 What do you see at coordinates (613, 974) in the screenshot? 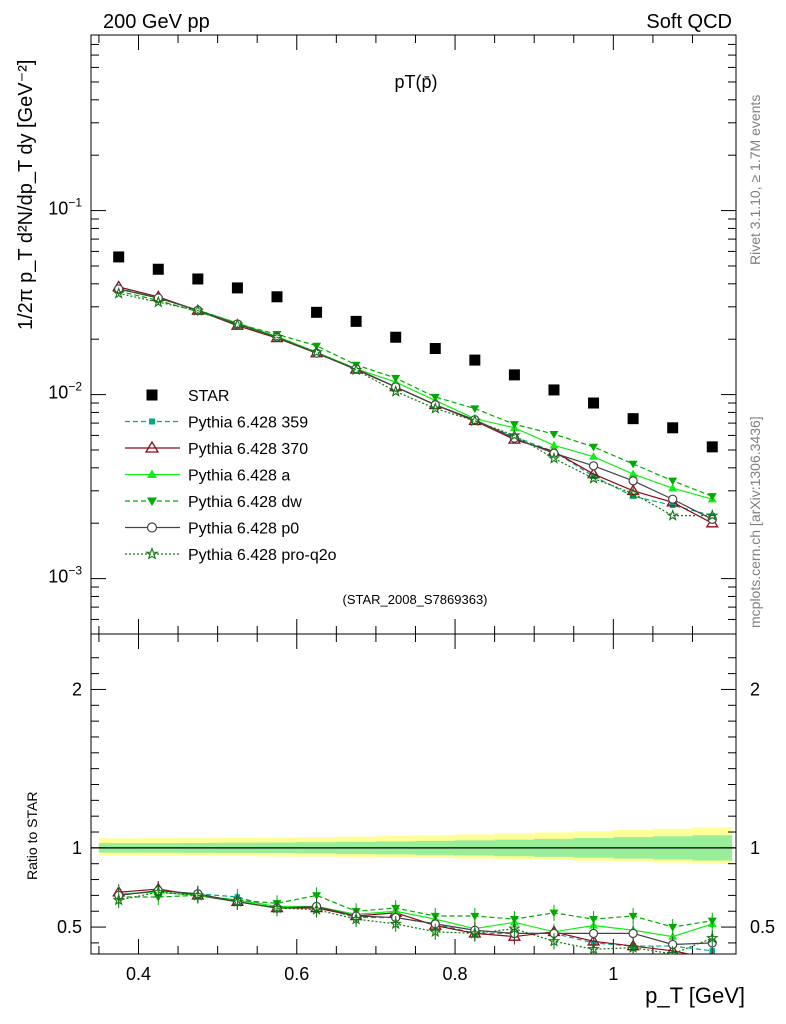
I see `x-tick-label: 1` at bounding box center [613, 974].